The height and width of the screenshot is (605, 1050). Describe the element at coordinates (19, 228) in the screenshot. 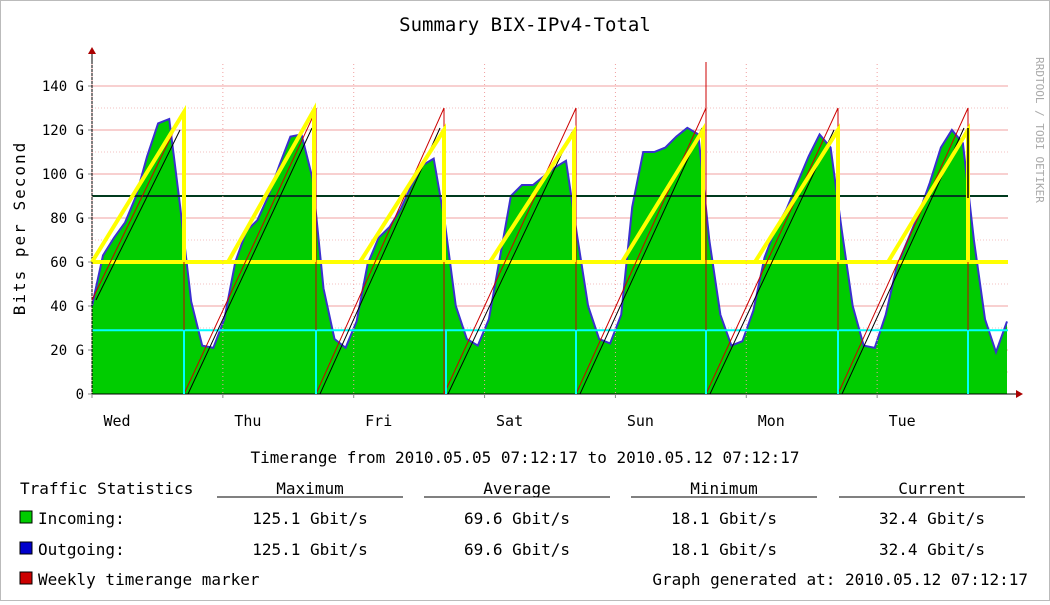

I see `y-axis-label: Bits per Second` at that location.